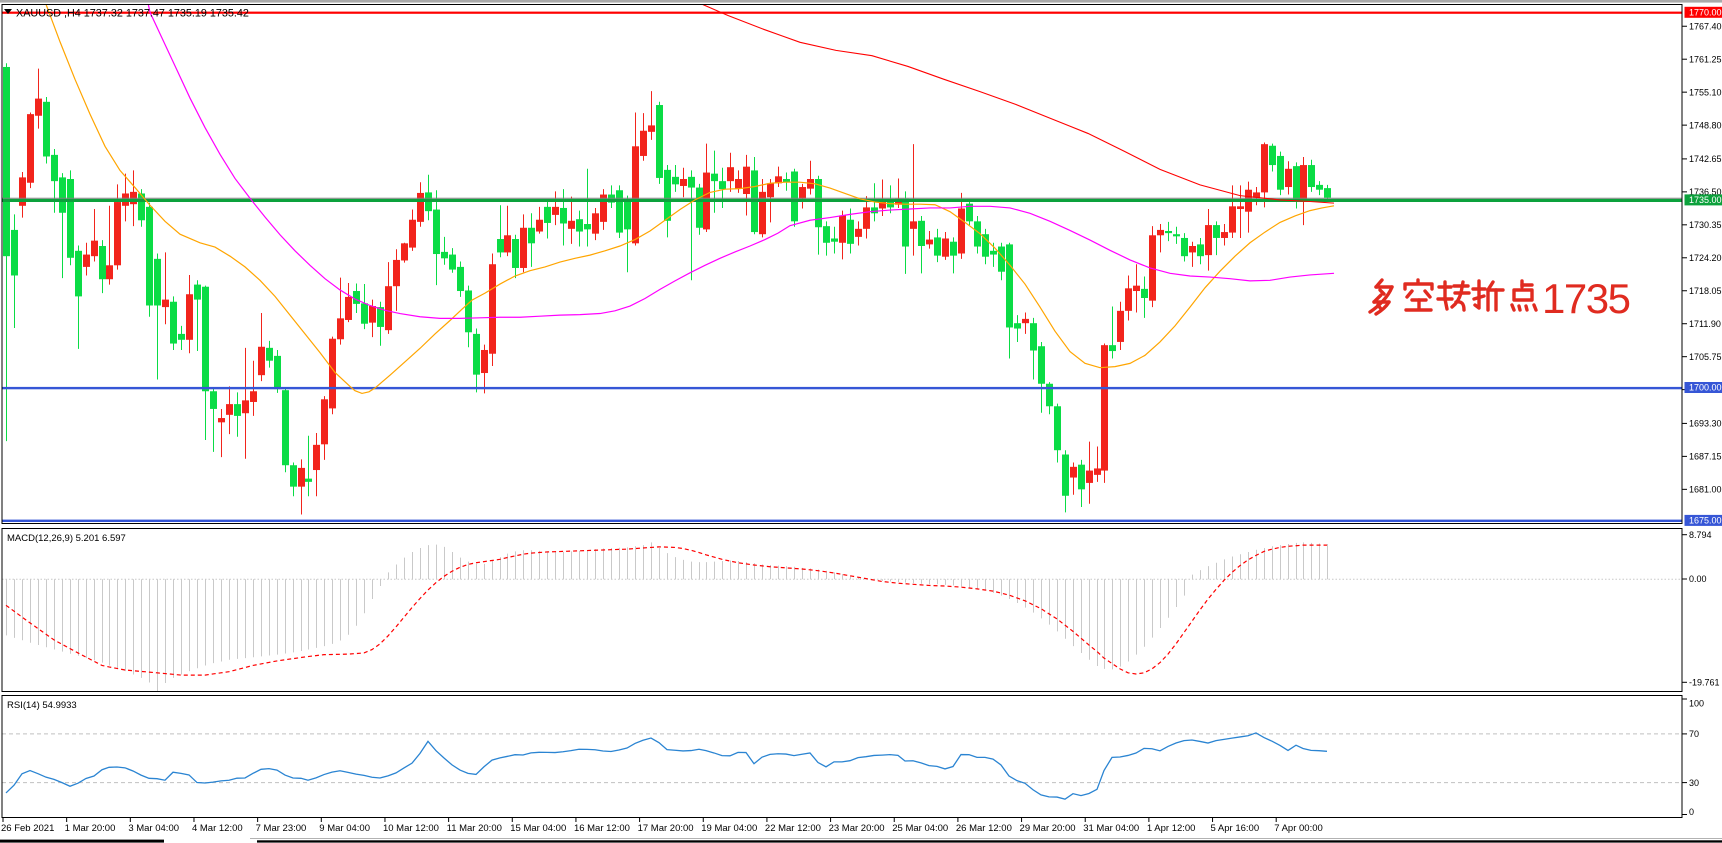  What do you see at coordinates (90, 828) in the screenshot?
I see `svg-text: 1 Mar 20:00` at bounding box center [90, 828].